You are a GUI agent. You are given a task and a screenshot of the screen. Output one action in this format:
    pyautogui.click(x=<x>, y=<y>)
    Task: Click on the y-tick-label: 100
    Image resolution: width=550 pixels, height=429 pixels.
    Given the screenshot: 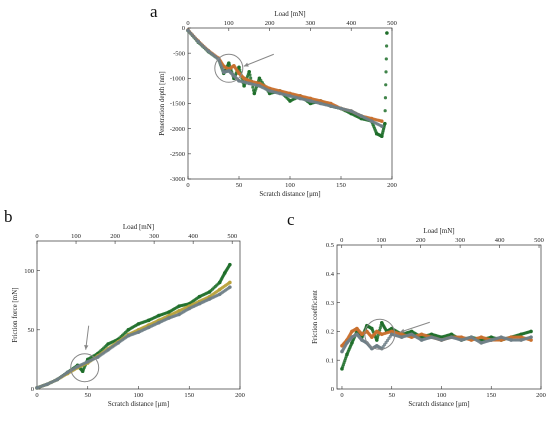 What is the action you would take?
    pyautogui.click(x=29, y=271)
    